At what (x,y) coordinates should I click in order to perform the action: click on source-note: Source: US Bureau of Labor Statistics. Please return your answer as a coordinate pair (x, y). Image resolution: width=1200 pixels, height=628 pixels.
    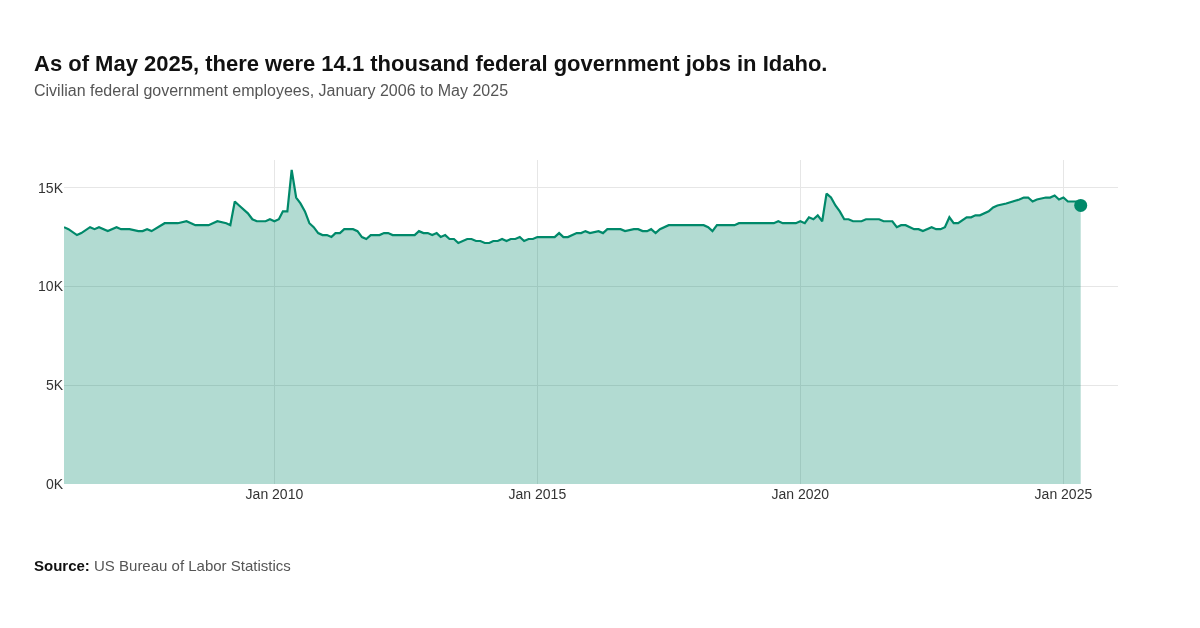
    Looking at the image, I should click on (162, 565).